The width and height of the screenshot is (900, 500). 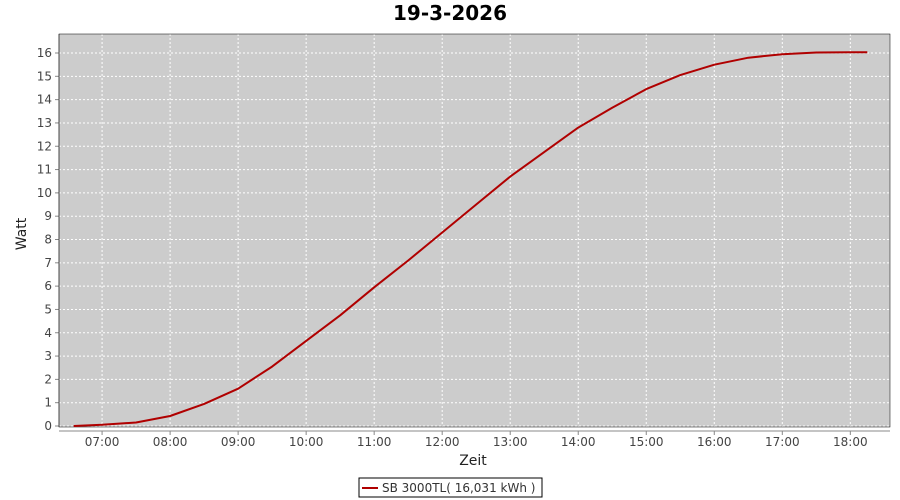 What do you see at coordinates (44, 123) in the screenshot?
I see `y-tick-label: 13` at bounding box center [44, 123].